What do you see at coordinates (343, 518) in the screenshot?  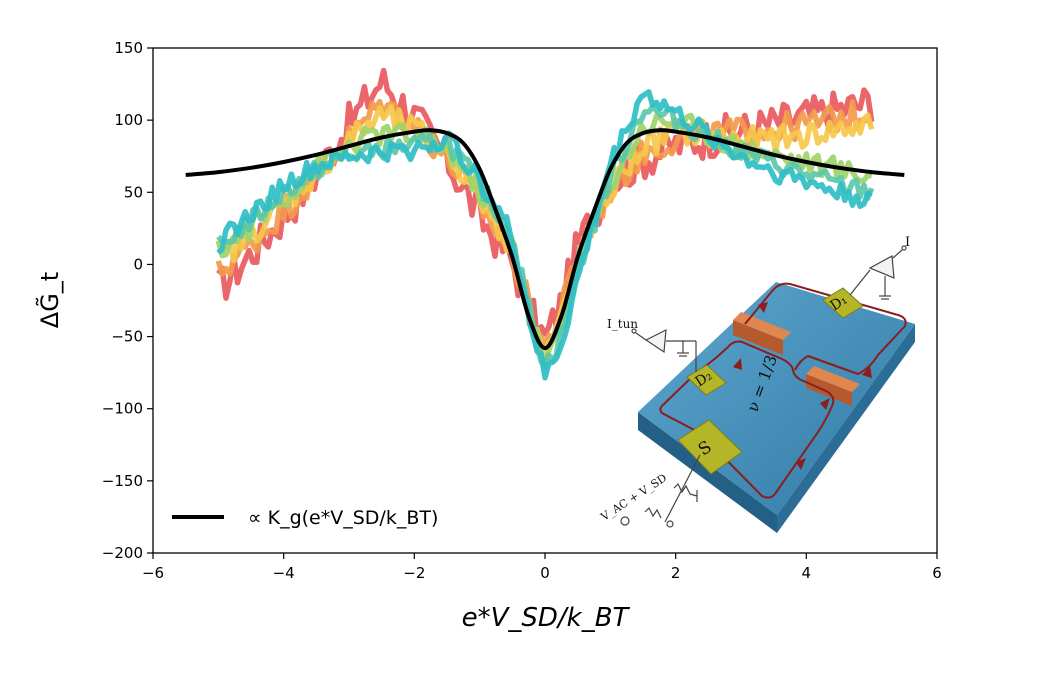 I see `legend-label: ∝ K_g(e*V_SD/k_BT)` at bounding box center [343, 518].